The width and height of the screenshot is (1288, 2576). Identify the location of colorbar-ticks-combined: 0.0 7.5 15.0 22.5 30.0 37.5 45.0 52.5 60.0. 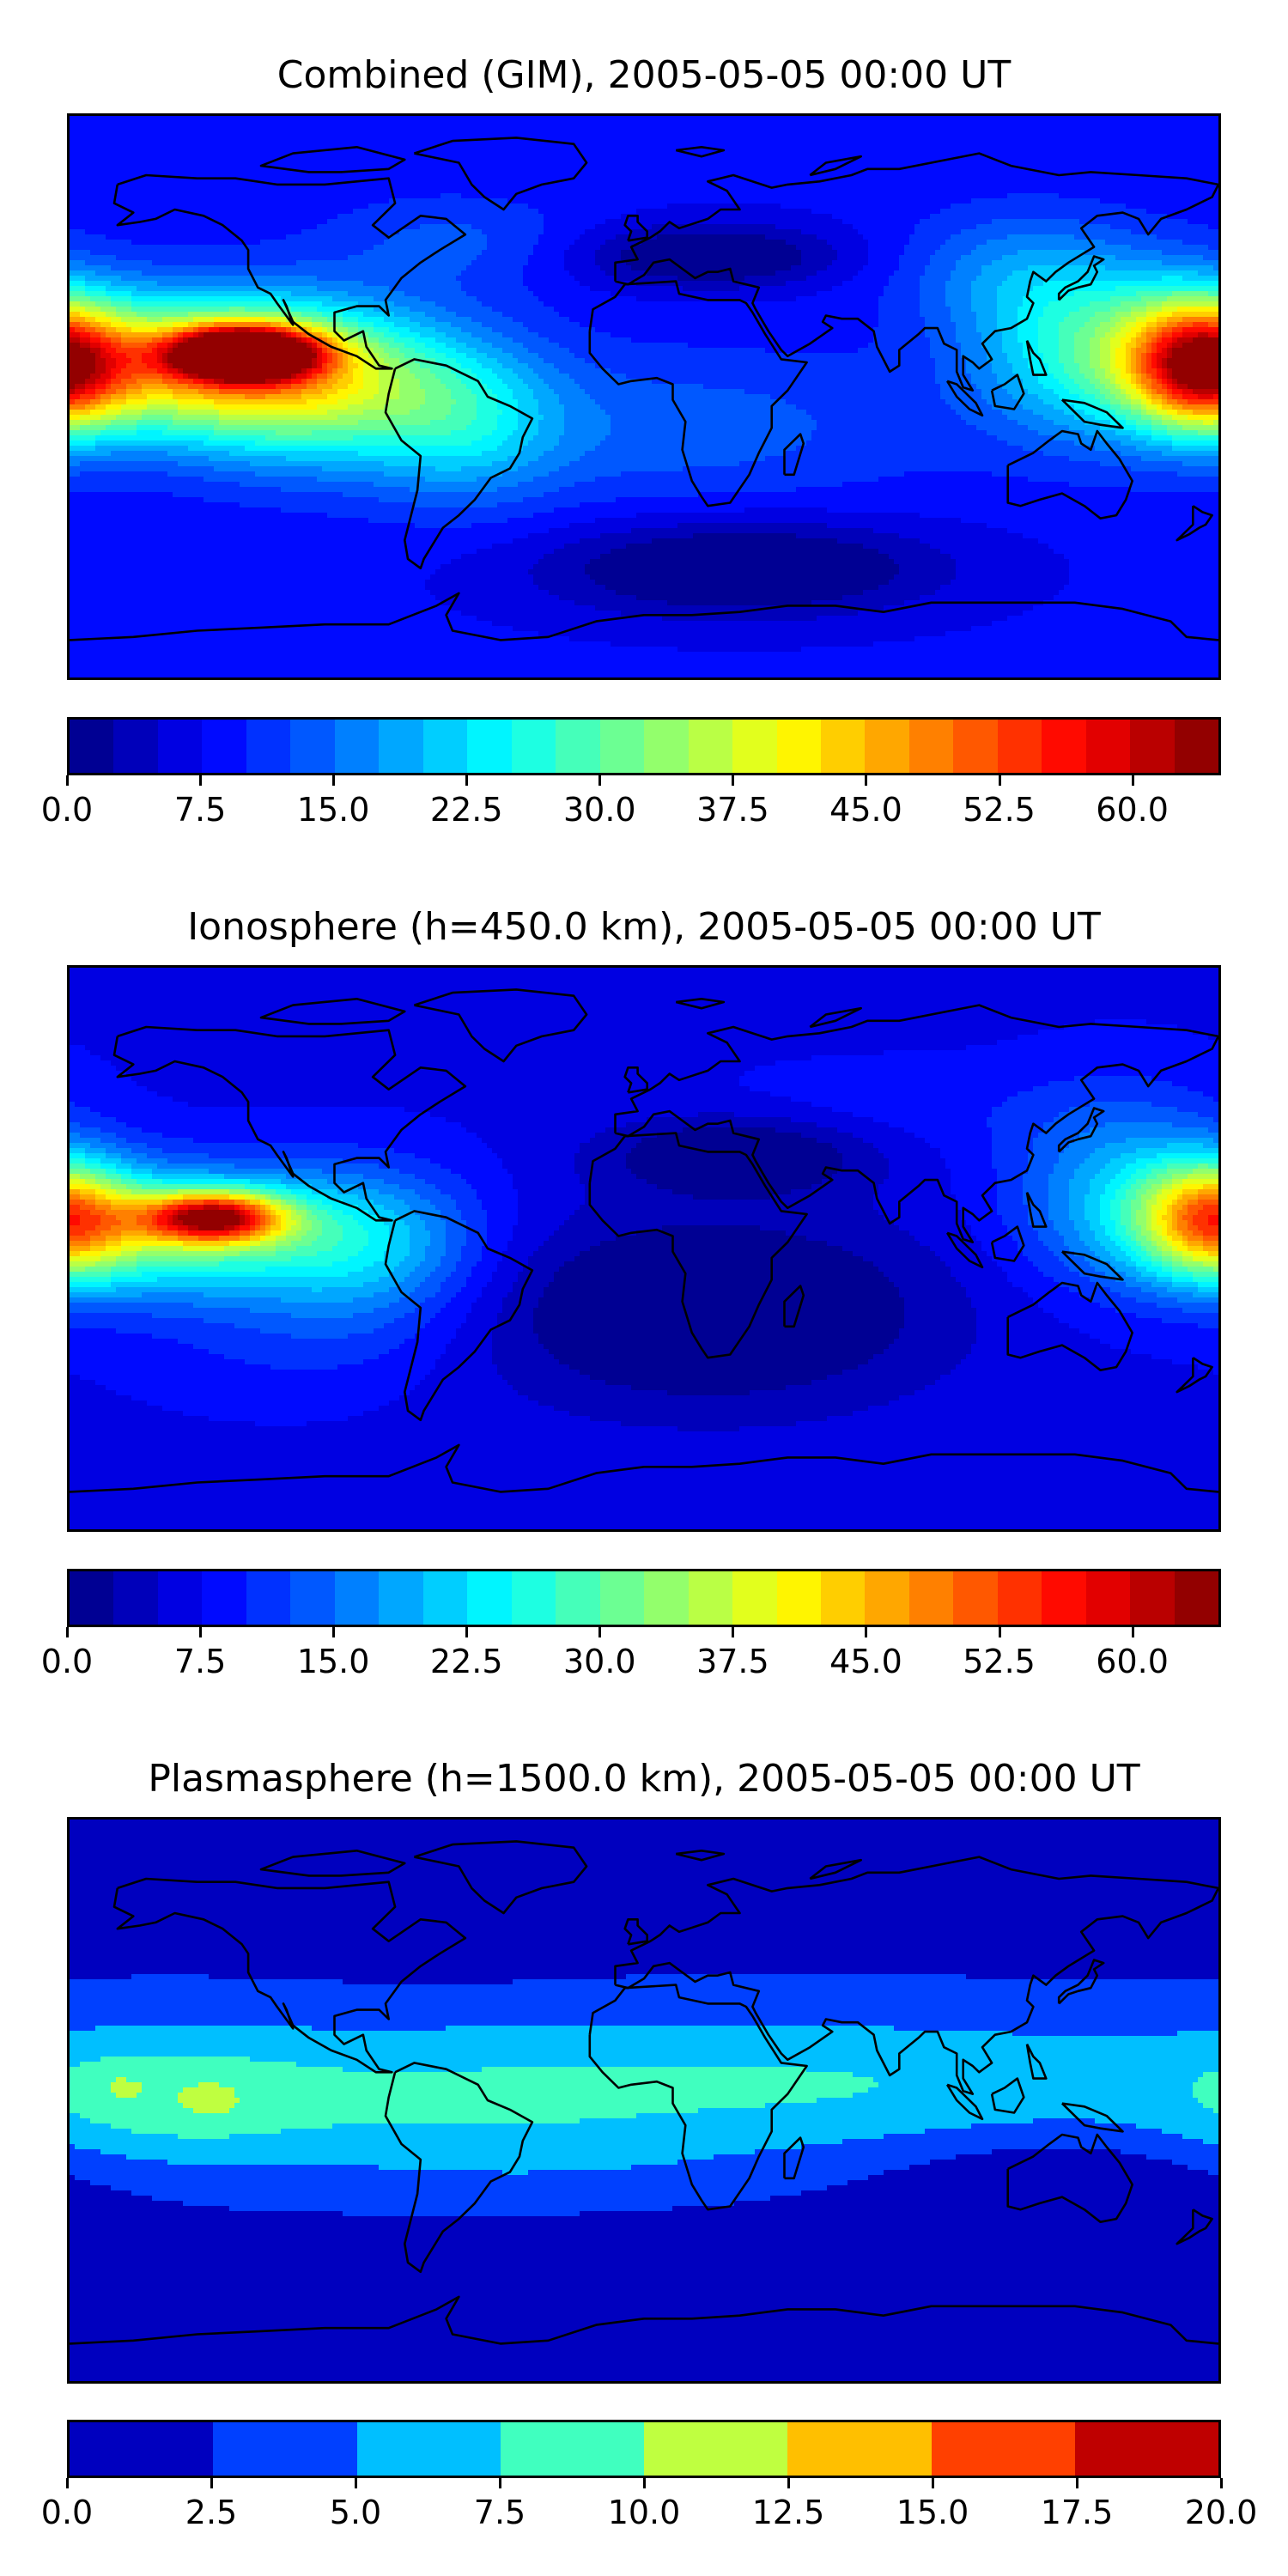
(631, 802).